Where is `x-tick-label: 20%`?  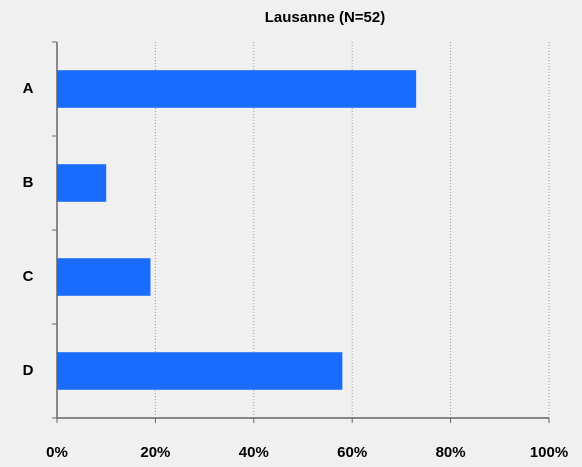 x-tick-label: 20% is located at coordinates (155, 452).